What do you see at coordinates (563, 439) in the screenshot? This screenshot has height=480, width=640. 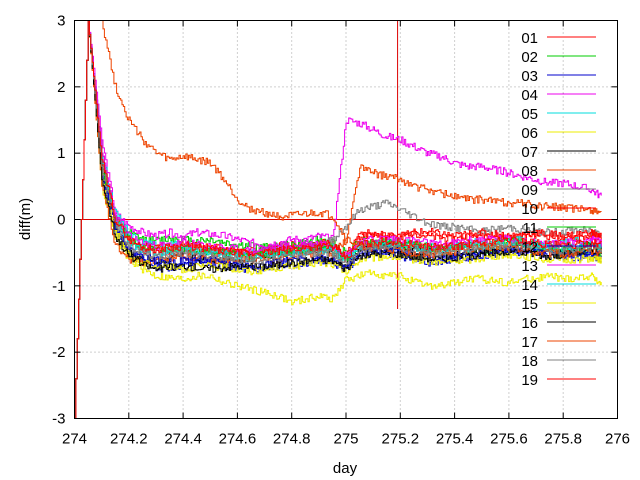 I see `x-tick-label: 275.8` at bounding box center [563, 439].